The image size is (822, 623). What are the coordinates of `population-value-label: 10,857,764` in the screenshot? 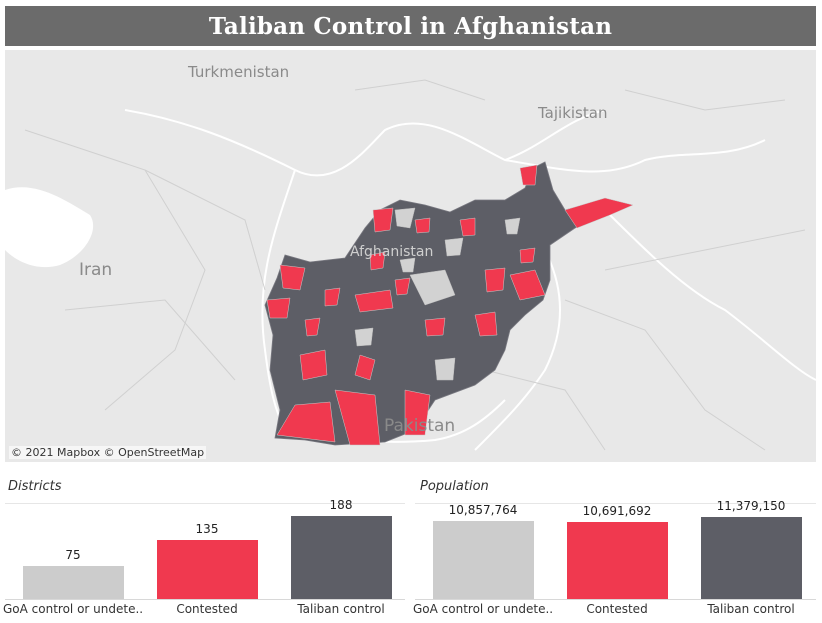 It's located at (483, 509).